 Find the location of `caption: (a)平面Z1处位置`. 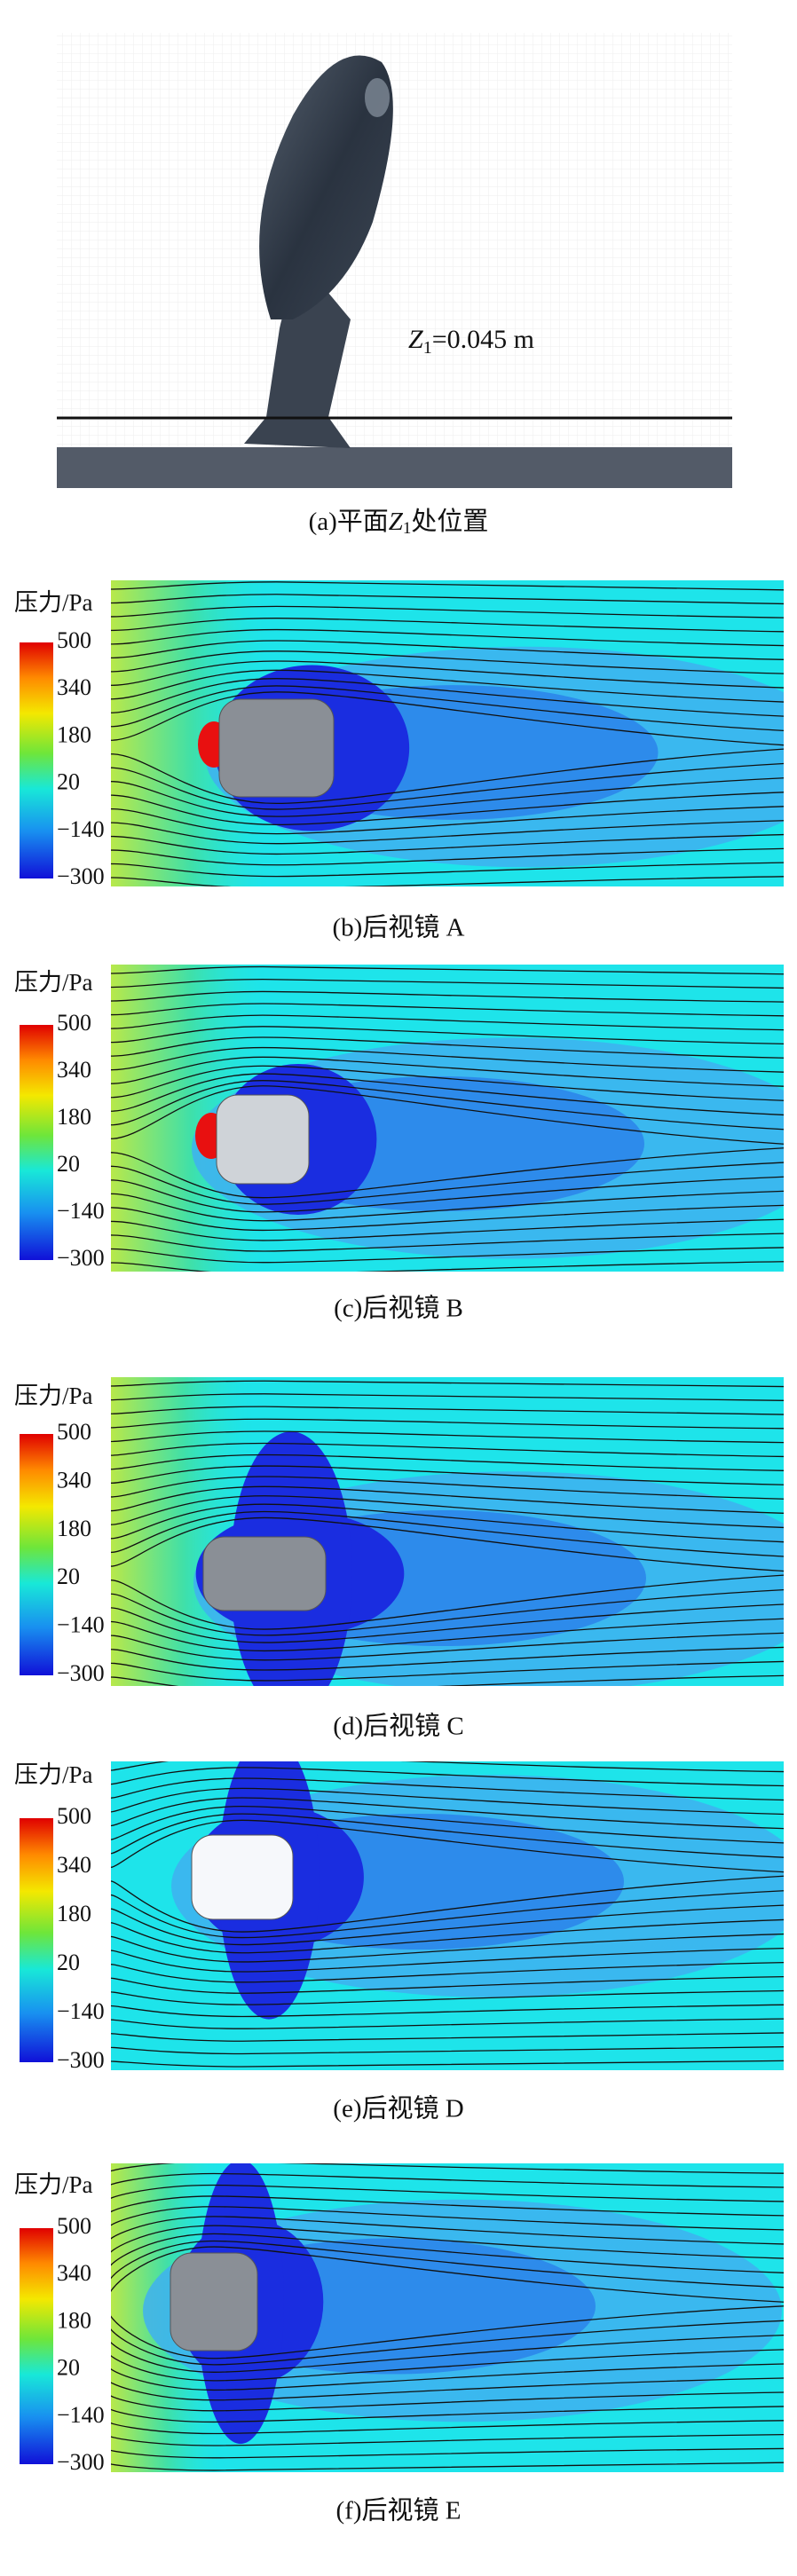

caption: (a)平面Z1处位置 is located at coordinates (399, 523).